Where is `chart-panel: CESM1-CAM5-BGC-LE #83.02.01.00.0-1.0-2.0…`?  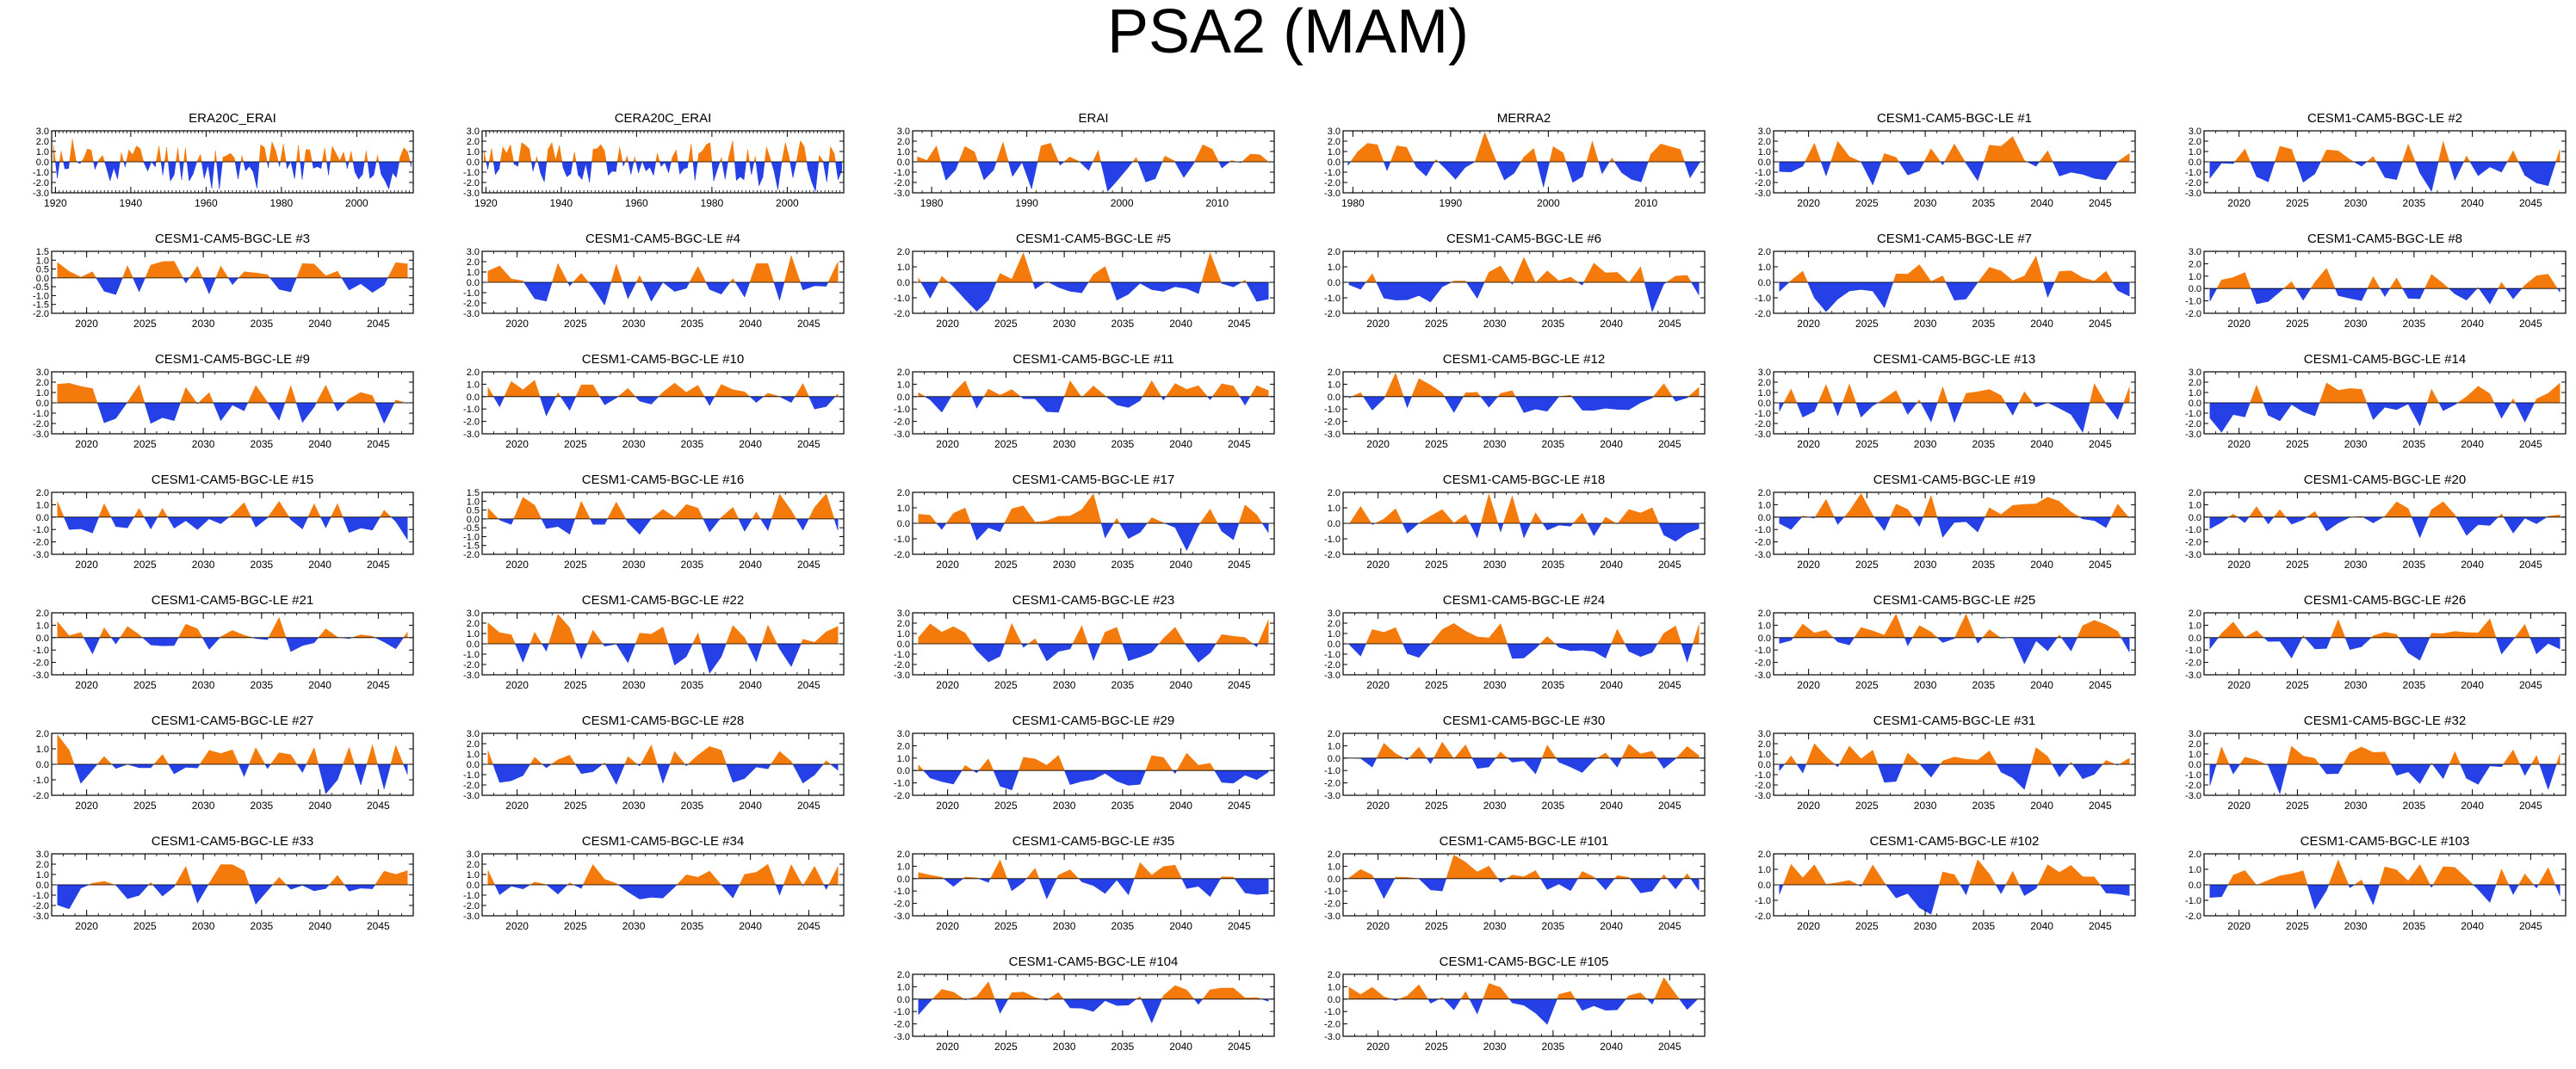
chart-panel: CESM1-CAM5-BGC-LE #83.02.01.00.0-1.0-2.0… is located at coordinates (2376, 281).